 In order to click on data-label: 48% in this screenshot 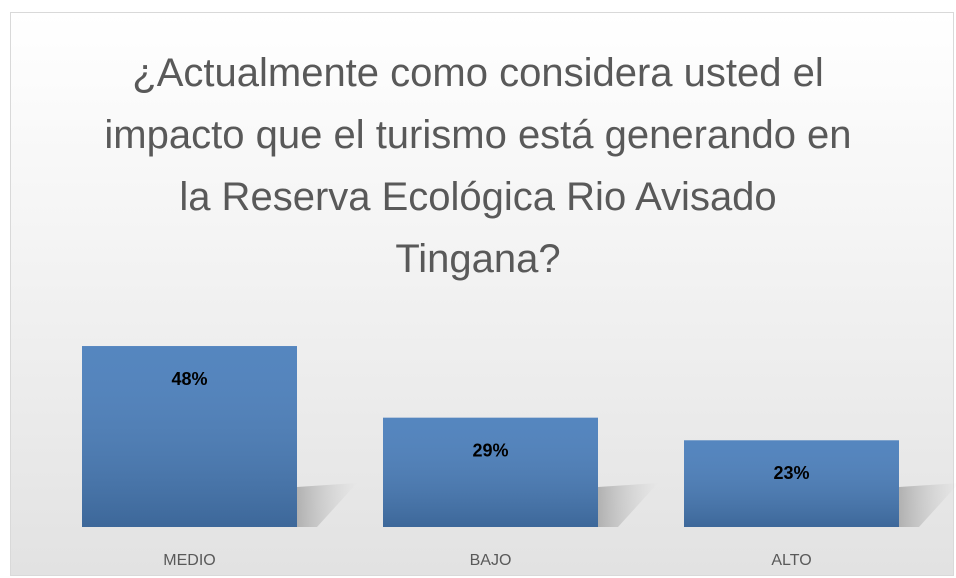, I will do `click(189, 379)`.